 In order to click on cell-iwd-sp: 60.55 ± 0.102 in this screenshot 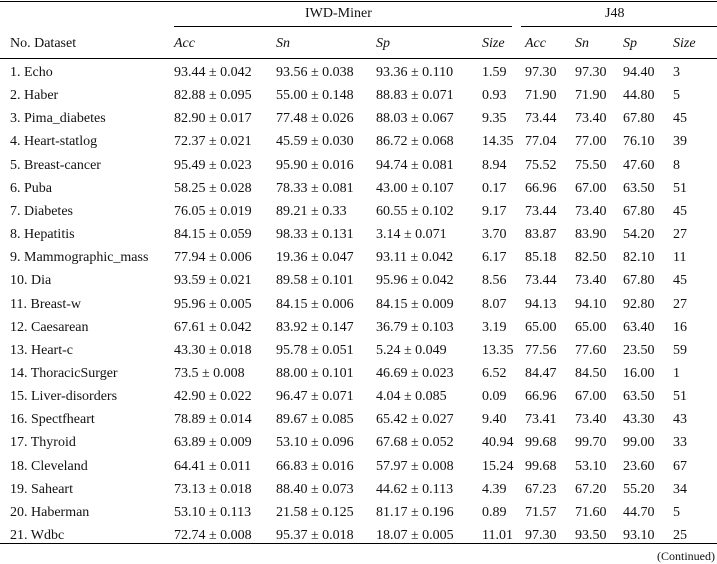, I will do `click(415, 211)`.